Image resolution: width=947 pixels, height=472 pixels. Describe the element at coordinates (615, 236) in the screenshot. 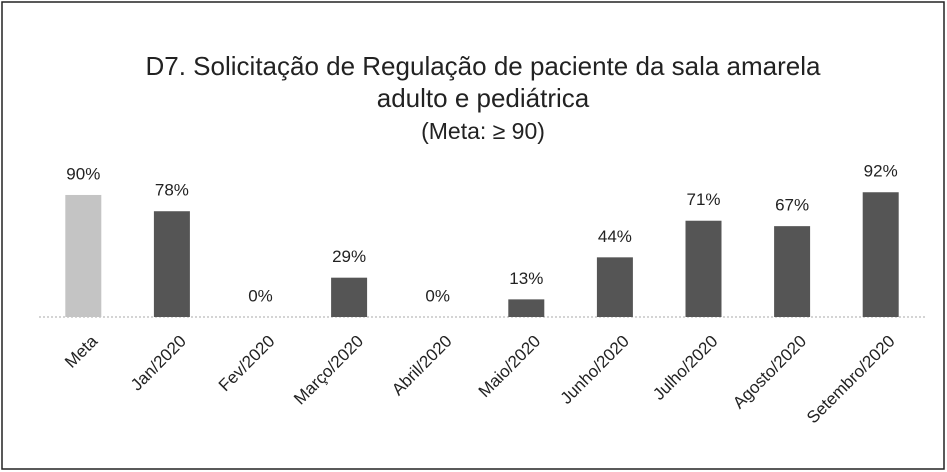

I see `value-label: 44%` at that location.